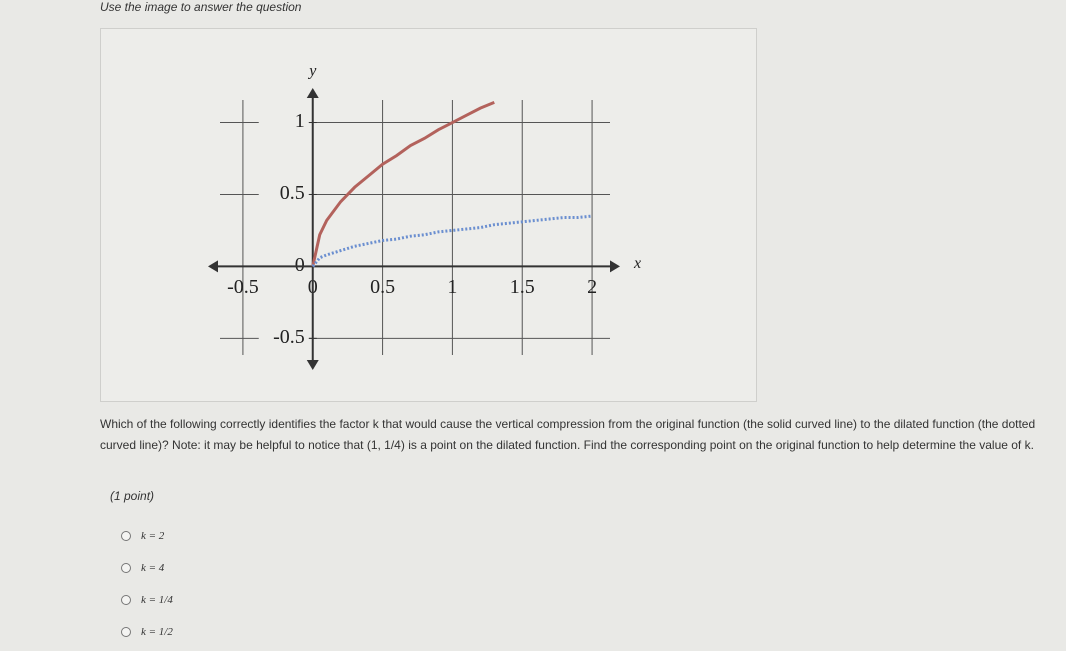 The image size is (1066, 651). Describe the element at coordinates (592, 287) in the screenshot. I see `x-tick-label: 2` at that location.